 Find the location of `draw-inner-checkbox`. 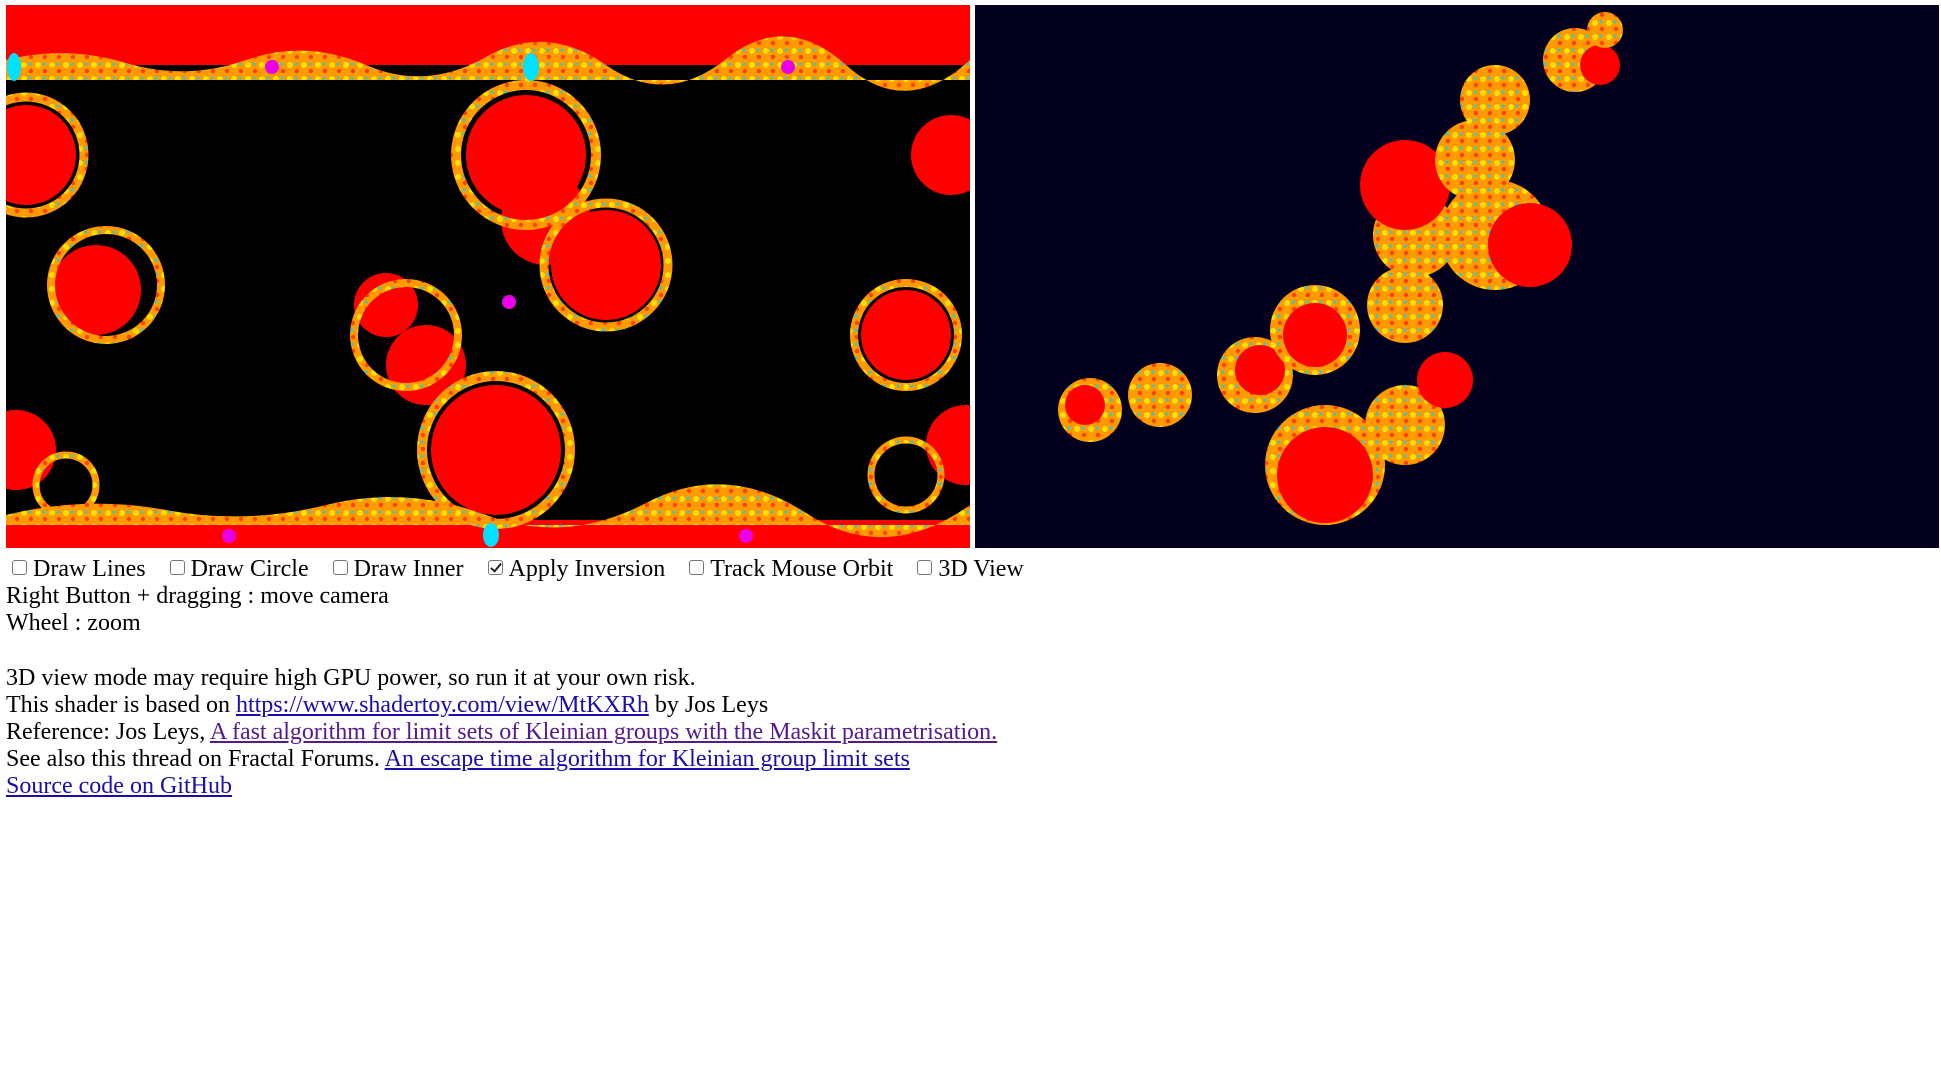

draw-inner-checkbox is located at coordinates (340, 567).